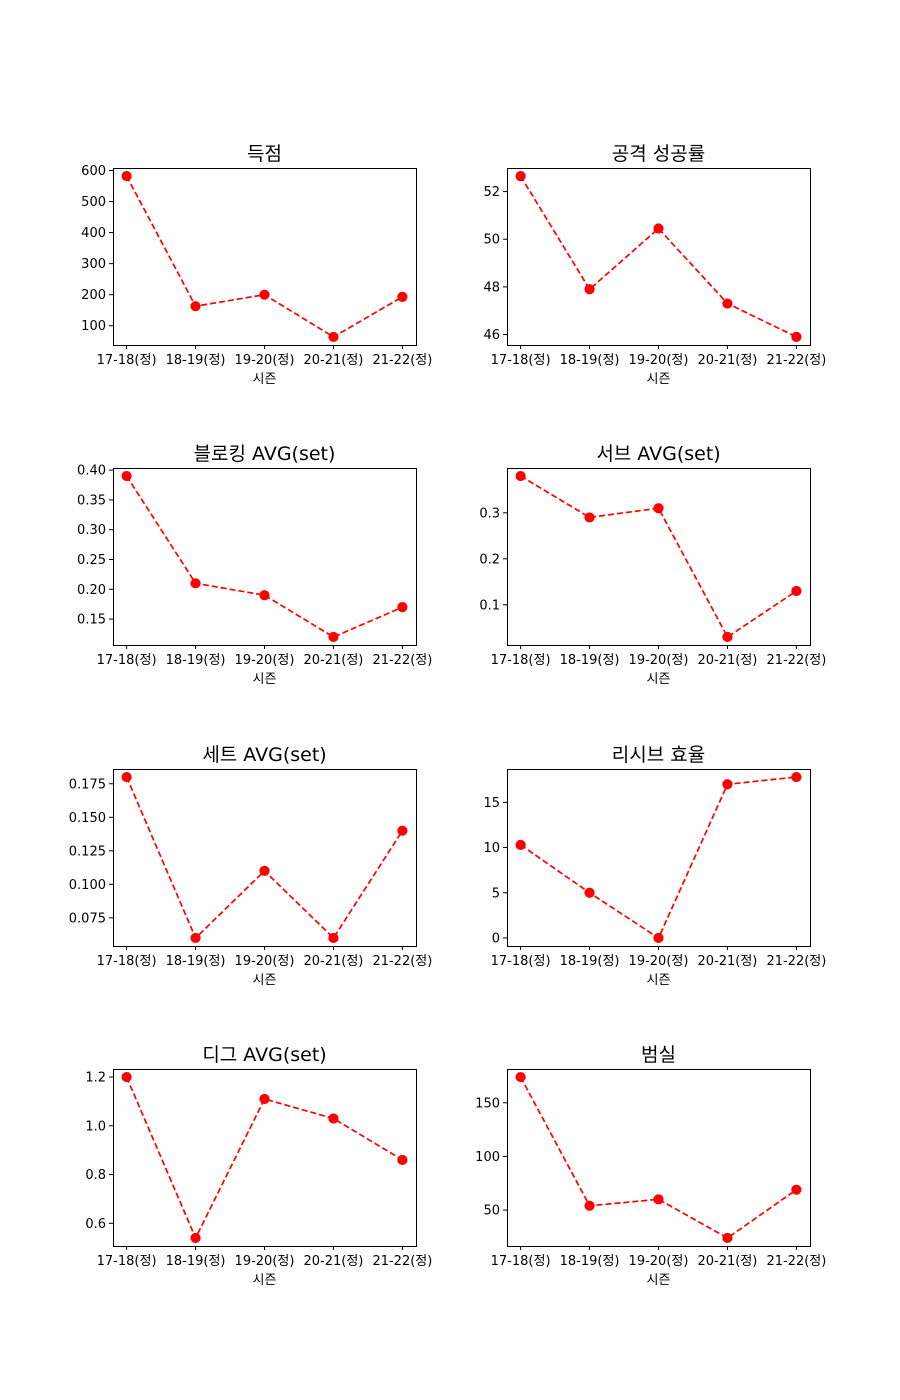 The width and height of the screenshot is (900, 1400). I want to click on y-tick-label: 46, so click(491, 335).